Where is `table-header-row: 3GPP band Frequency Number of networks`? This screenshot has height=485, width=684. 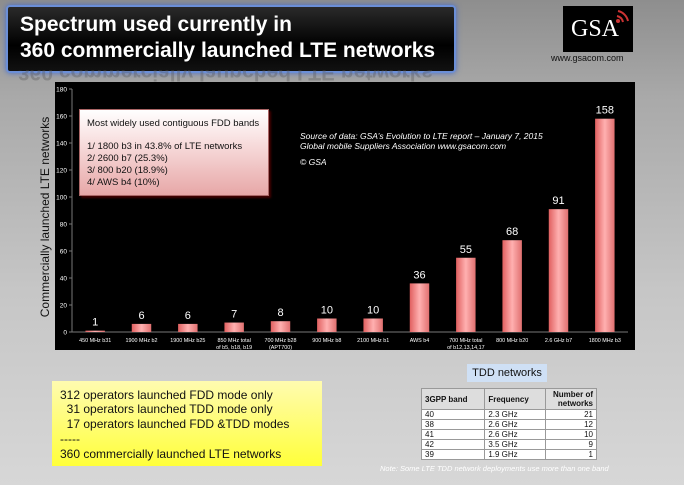
table-header-row: 3GPP band Frequency Number of networks is located at coordinates (508, 399).